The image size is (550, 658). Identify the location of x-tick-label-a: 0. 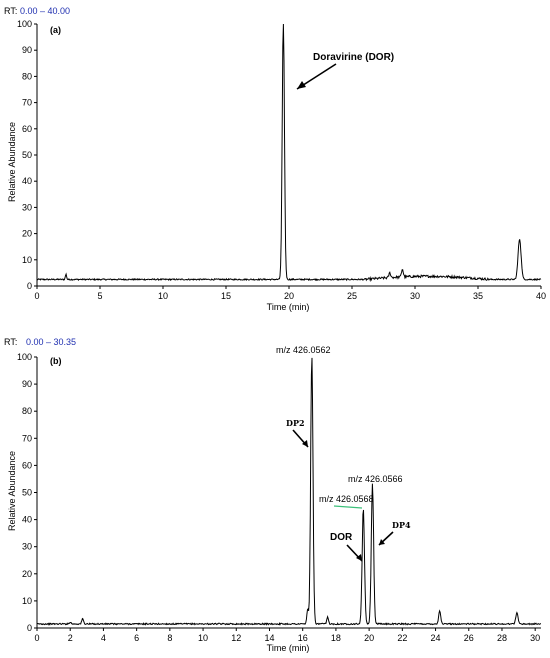
(36, 296).